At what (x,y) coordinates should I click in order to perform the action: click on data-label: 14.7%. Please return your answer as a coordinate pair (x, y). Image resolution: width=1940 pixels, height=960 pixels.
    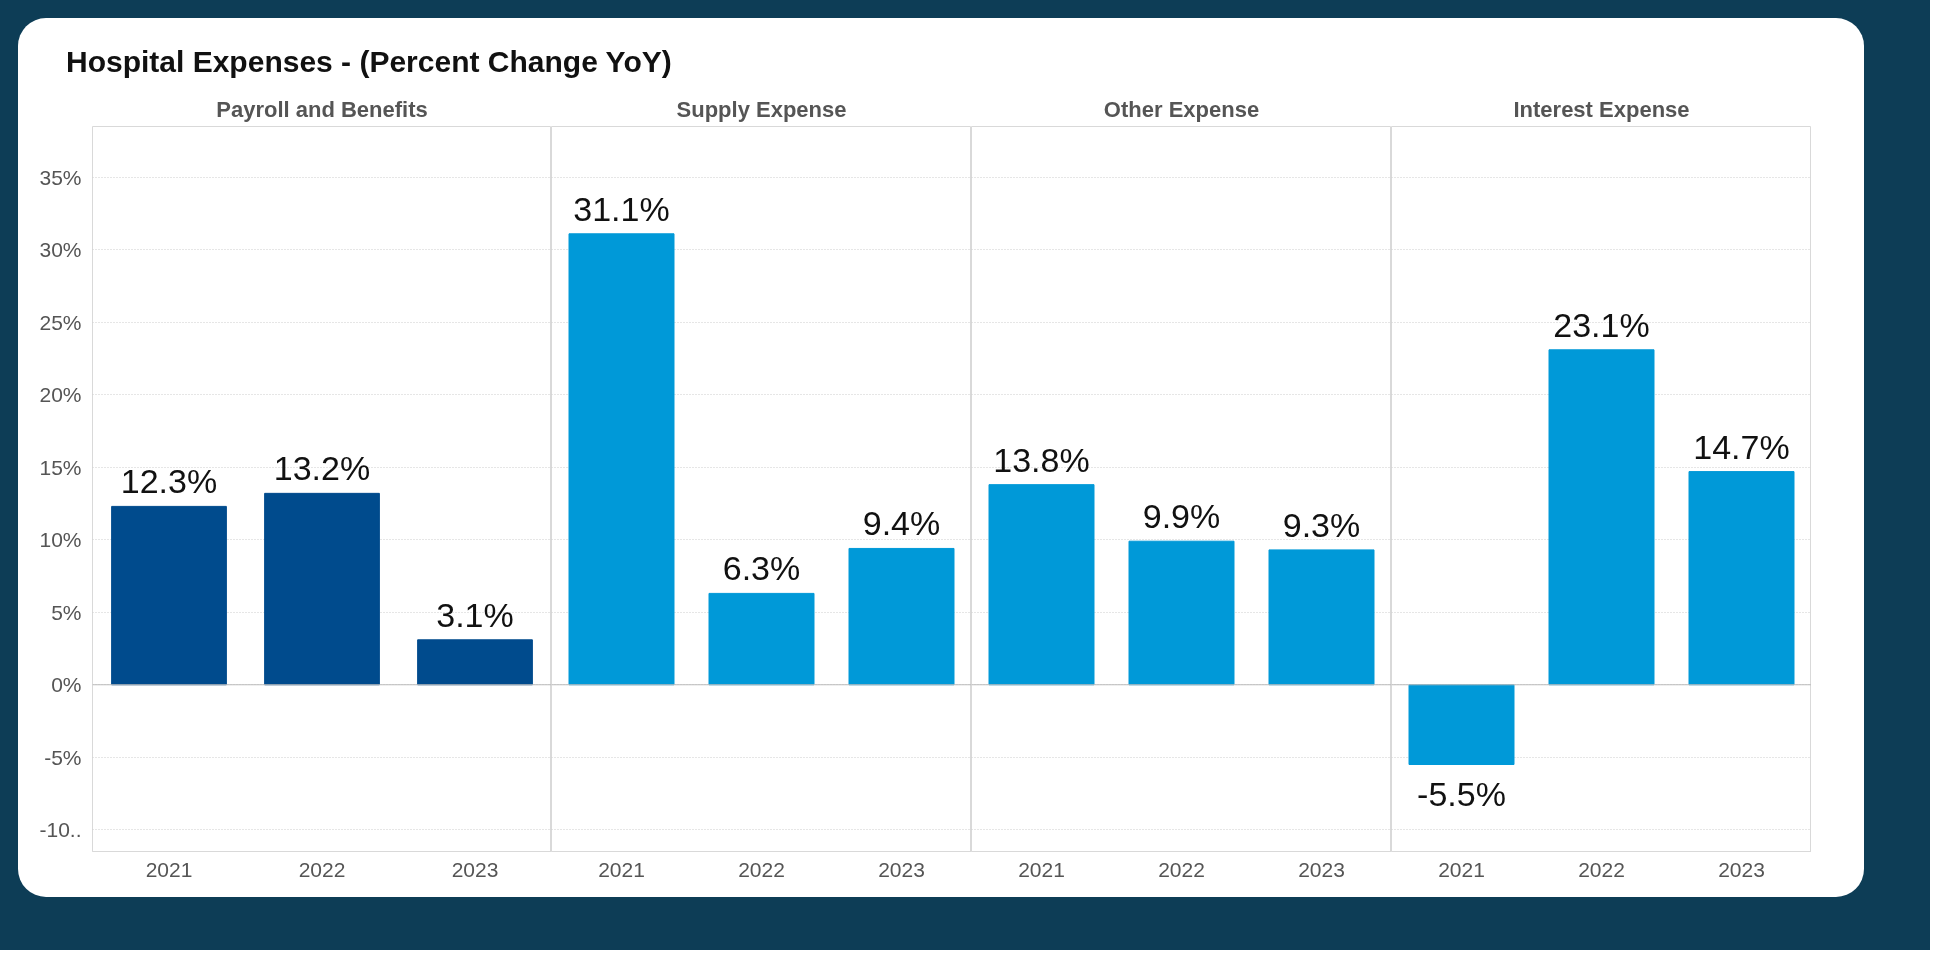
    Looking at the image, I should click on (1741, 446).